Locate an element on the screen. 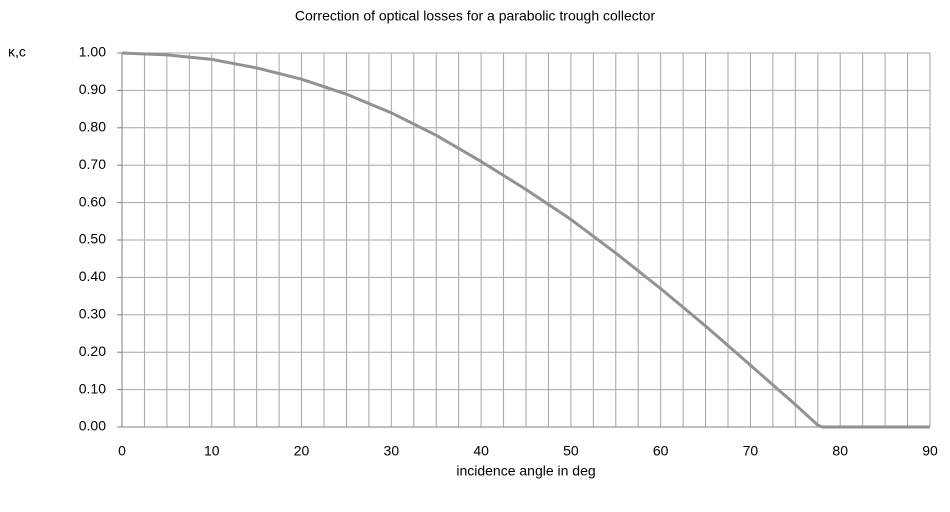 The width and height of the screenshot is (950, 512). x-tick-label: 90 is located at coordinates (930, 451).